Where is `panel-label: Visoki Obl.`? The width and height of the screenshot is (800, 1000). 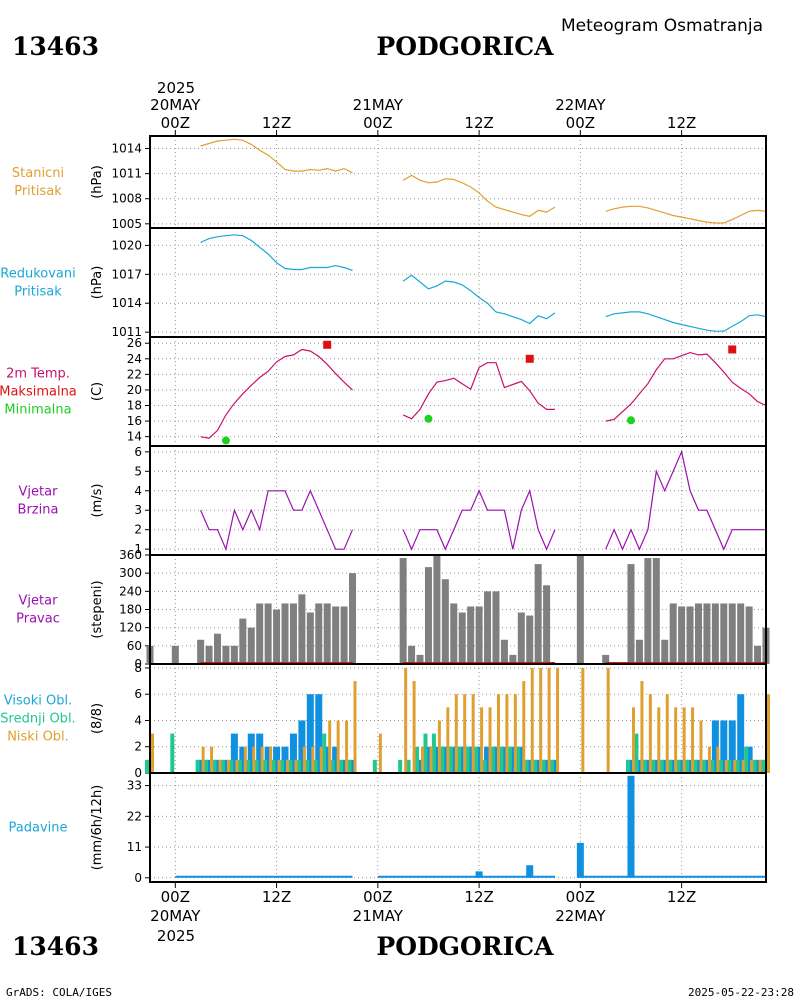 panel-label: Visoki Obl. is located at coordinates (38, 701).